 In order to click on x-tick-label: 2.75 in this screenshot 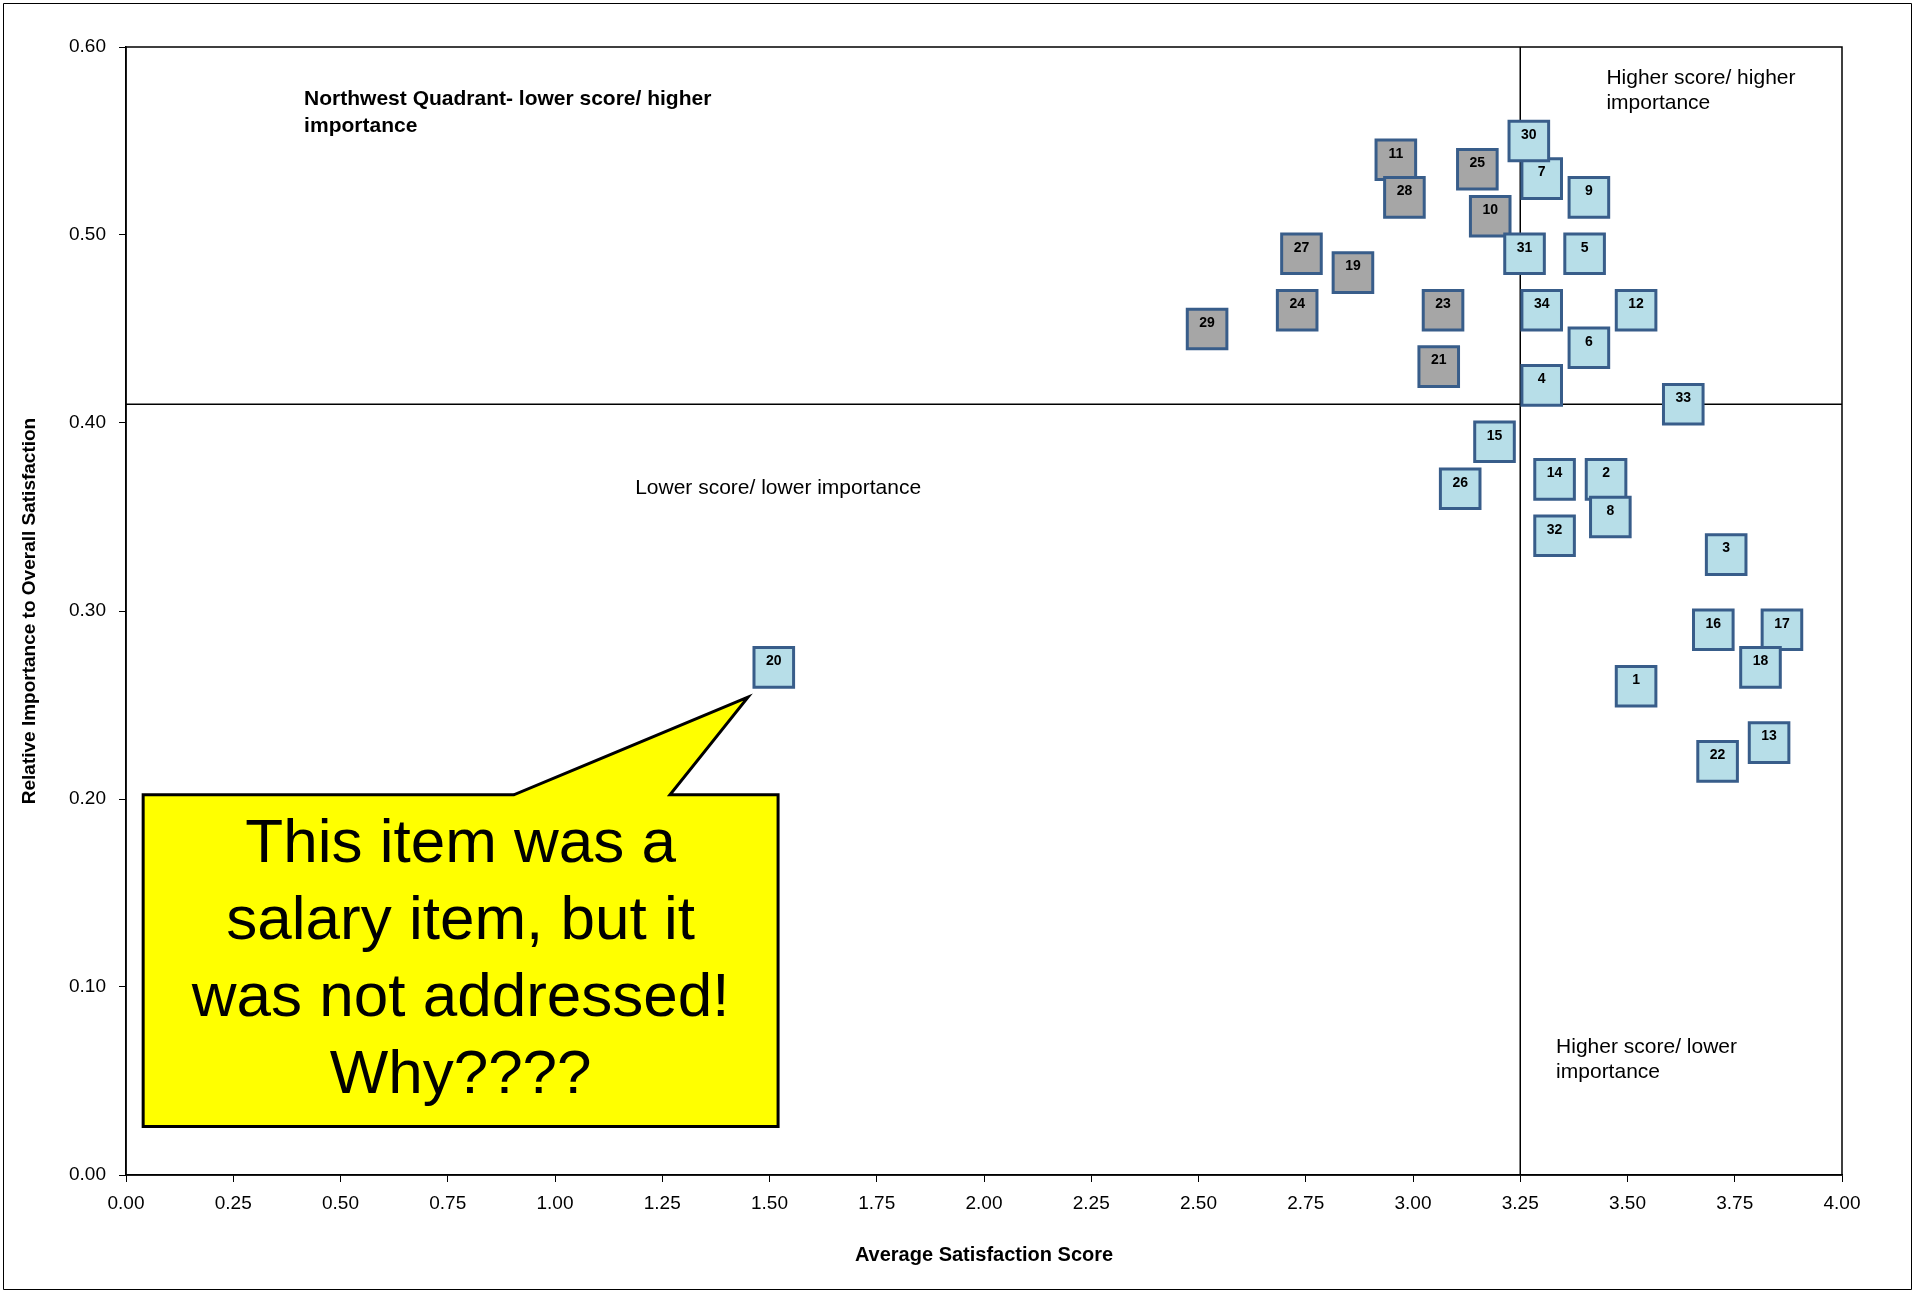, I will do `click(1306, 1202)`.